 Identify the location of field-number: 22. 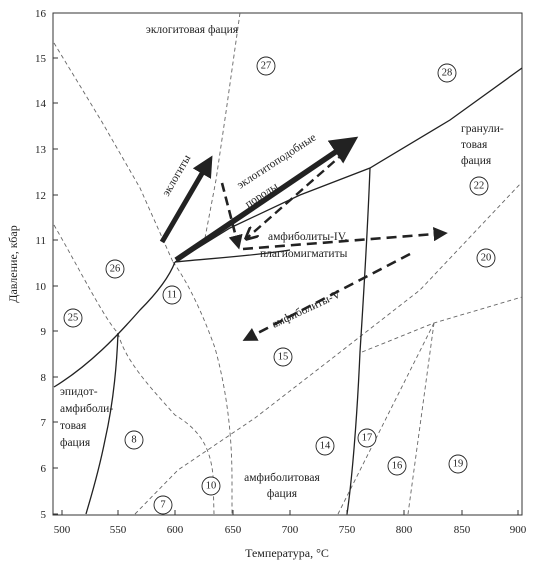
(479, 186).